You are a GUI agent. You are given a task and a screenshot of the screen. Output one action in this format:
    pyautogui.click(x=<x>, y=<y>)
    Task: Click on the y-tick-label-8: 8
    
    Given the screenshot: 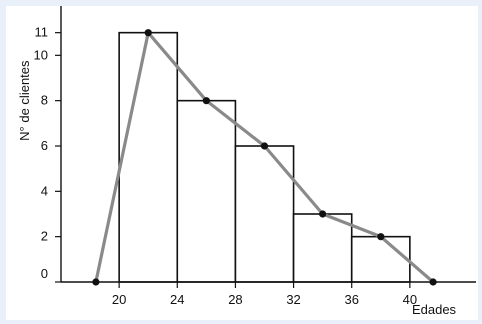 What is the action you would take?
    pyautogui.click(x=44, y=100)
    